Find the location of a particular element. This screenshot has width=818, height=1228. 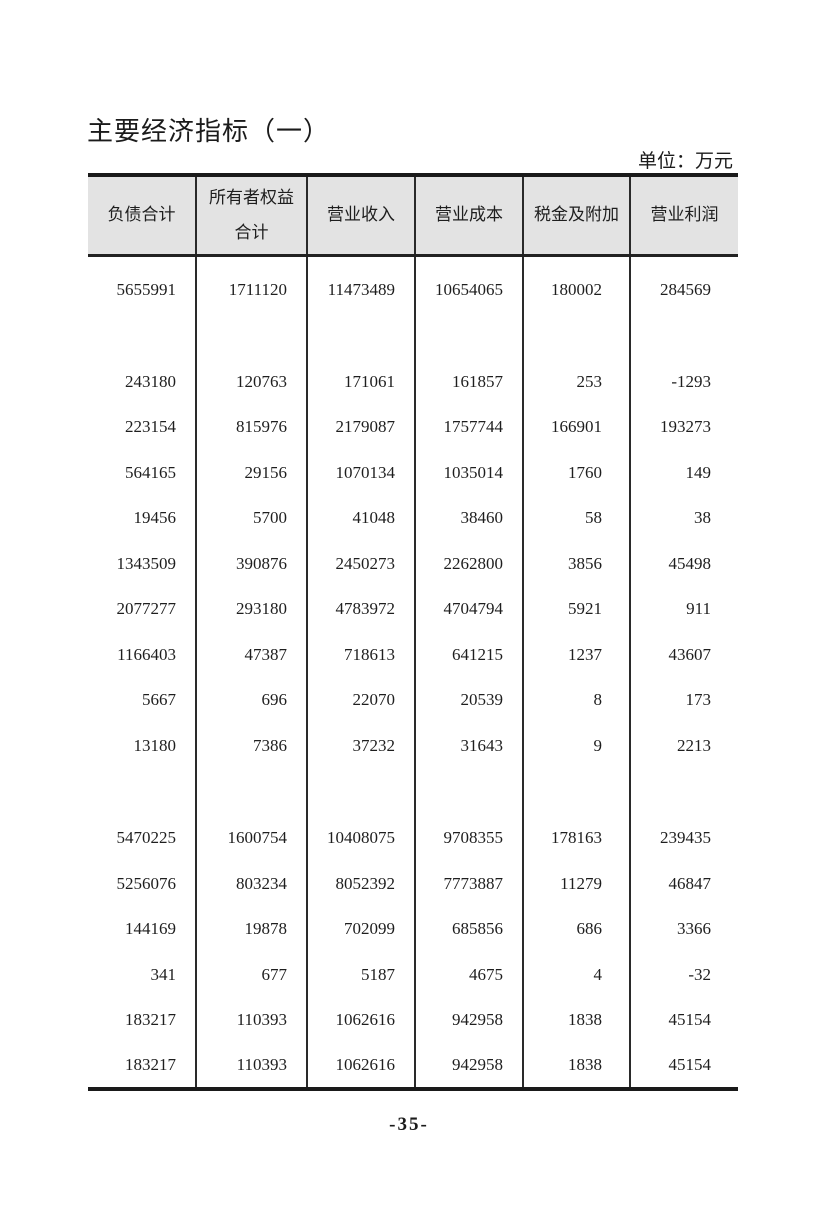

table-cell: 31643 is located at coordinates (469, 746).